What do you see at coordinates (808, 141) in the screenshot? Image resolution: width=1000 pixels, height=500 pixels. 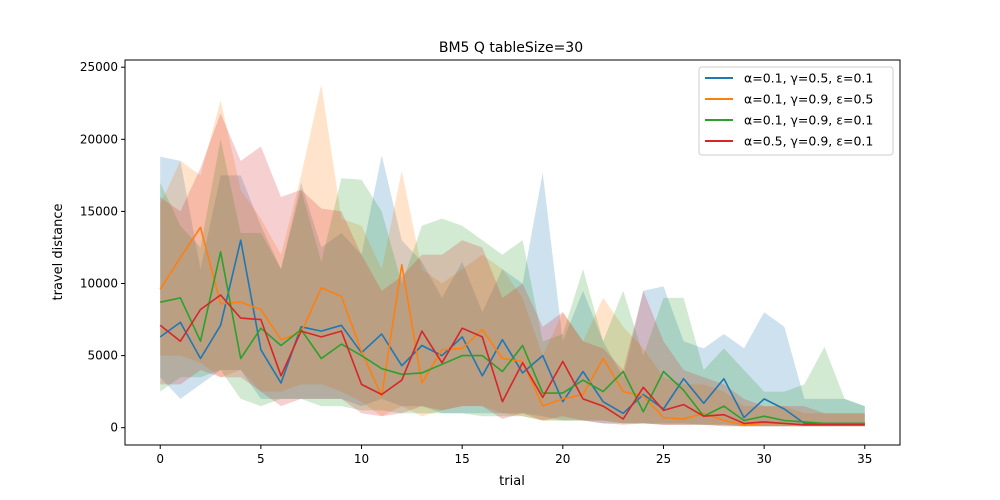 I see `legend-label-3: α=0.5, γ=0.9, ε=0.1` at bounding box center [808, 141].